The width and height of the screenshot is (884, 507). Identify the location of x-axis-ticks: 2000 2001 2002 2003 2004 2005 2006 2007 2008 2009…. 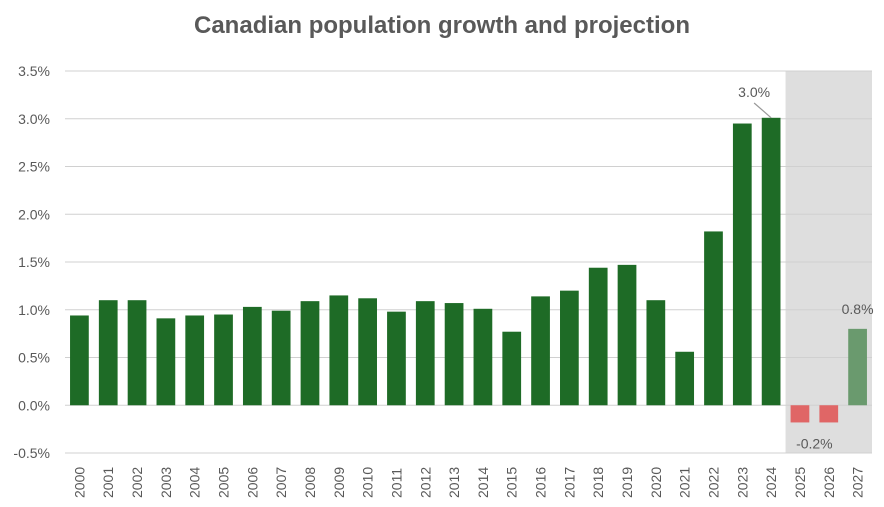
(468, 482).